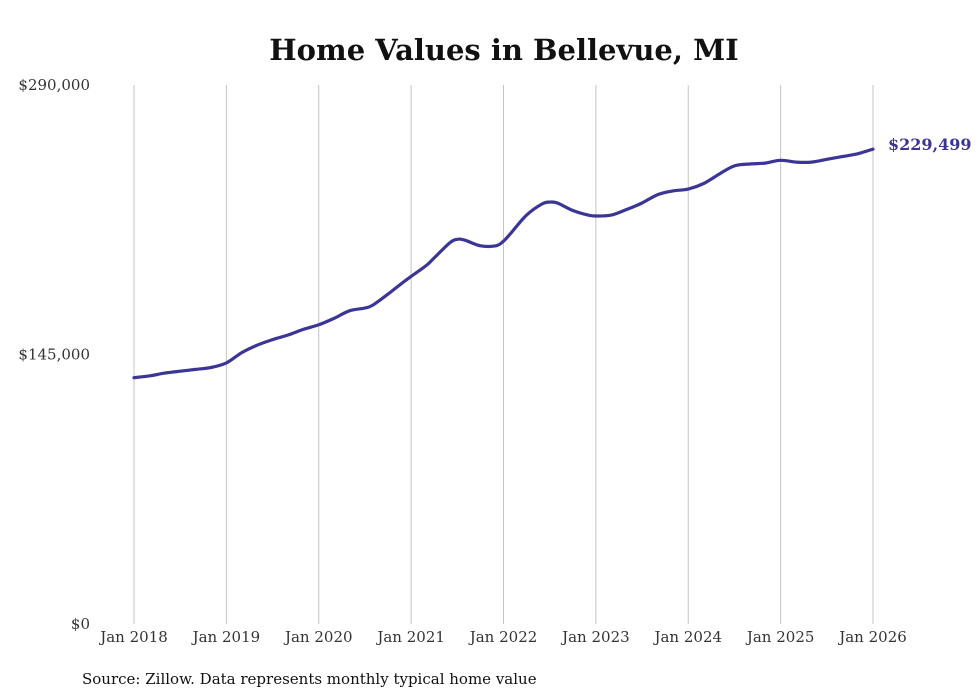 This screenshot has height=699, width=980. What do you see at coordinates (687, 637) in the screenshot?
I see `x-tick-label: Jan 2024` at bounding box center [687, 637].